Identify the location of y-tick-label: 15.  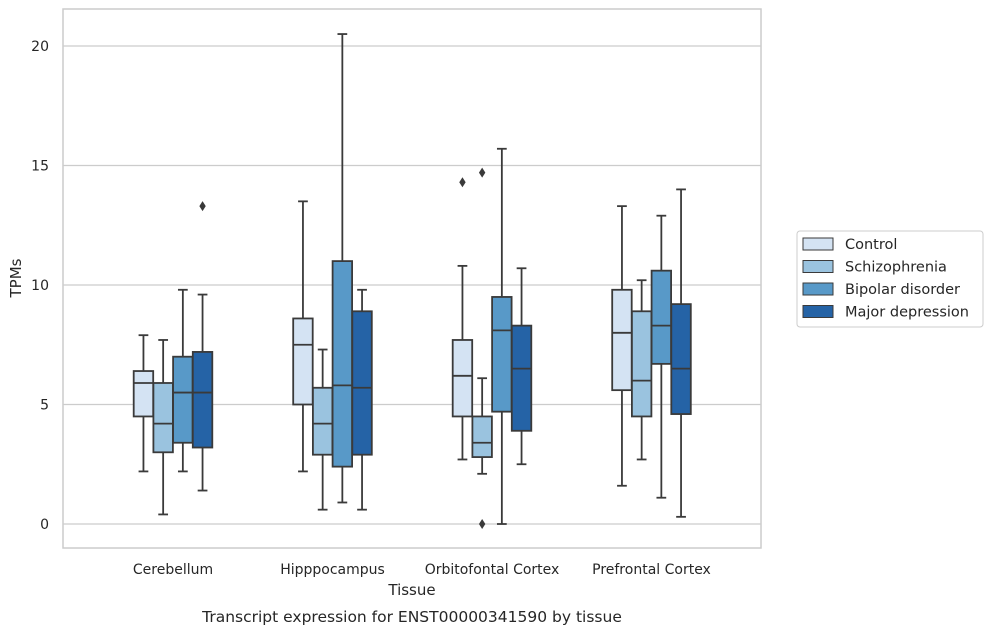
(40, 167).